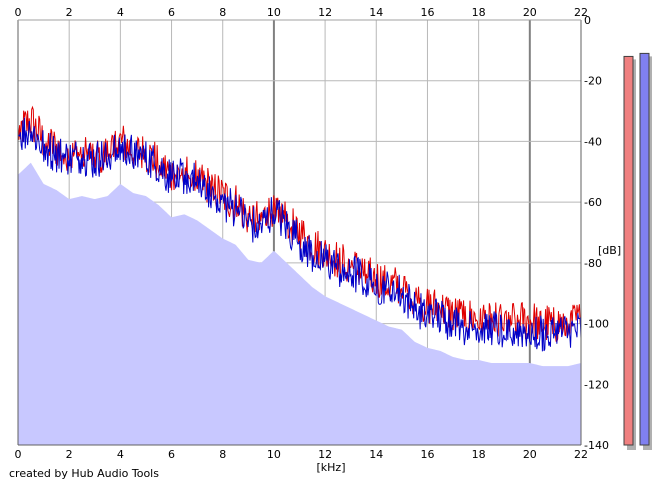 This screenshot has height=486, width=664. Describe the element at coordinates (69, 12) in the screenshot. I see `x-tick-label-top: 2` at that location.